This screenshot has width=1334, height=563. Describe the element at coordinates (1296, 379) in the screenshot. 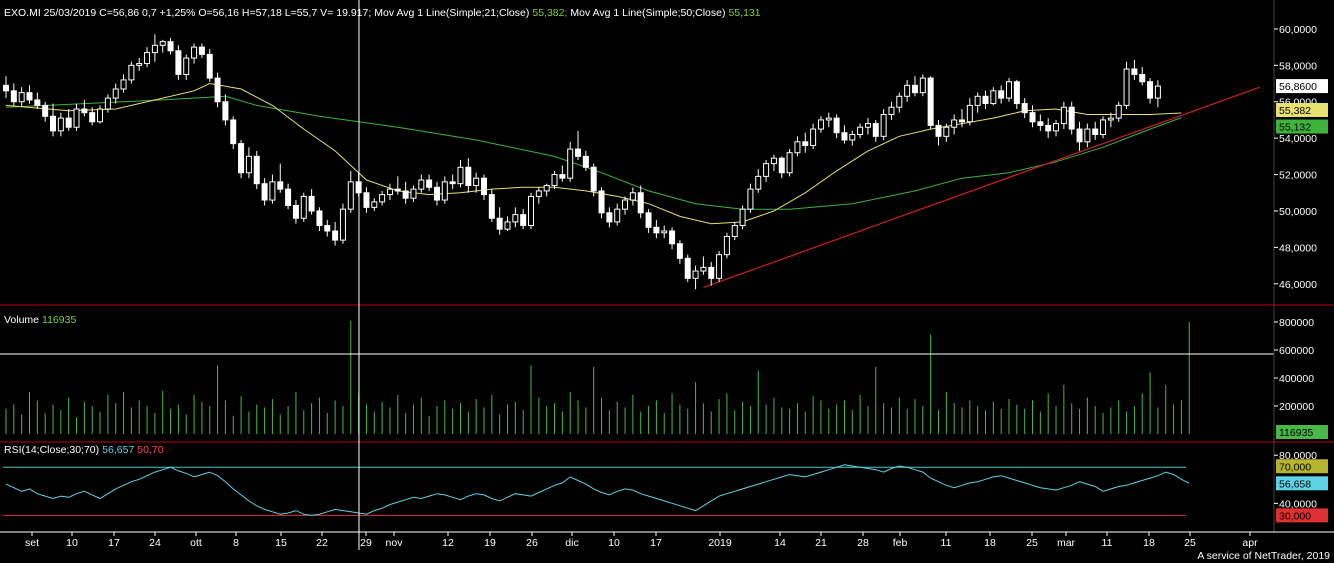

I see `volume-ticklabel-2: 400000` at that location.